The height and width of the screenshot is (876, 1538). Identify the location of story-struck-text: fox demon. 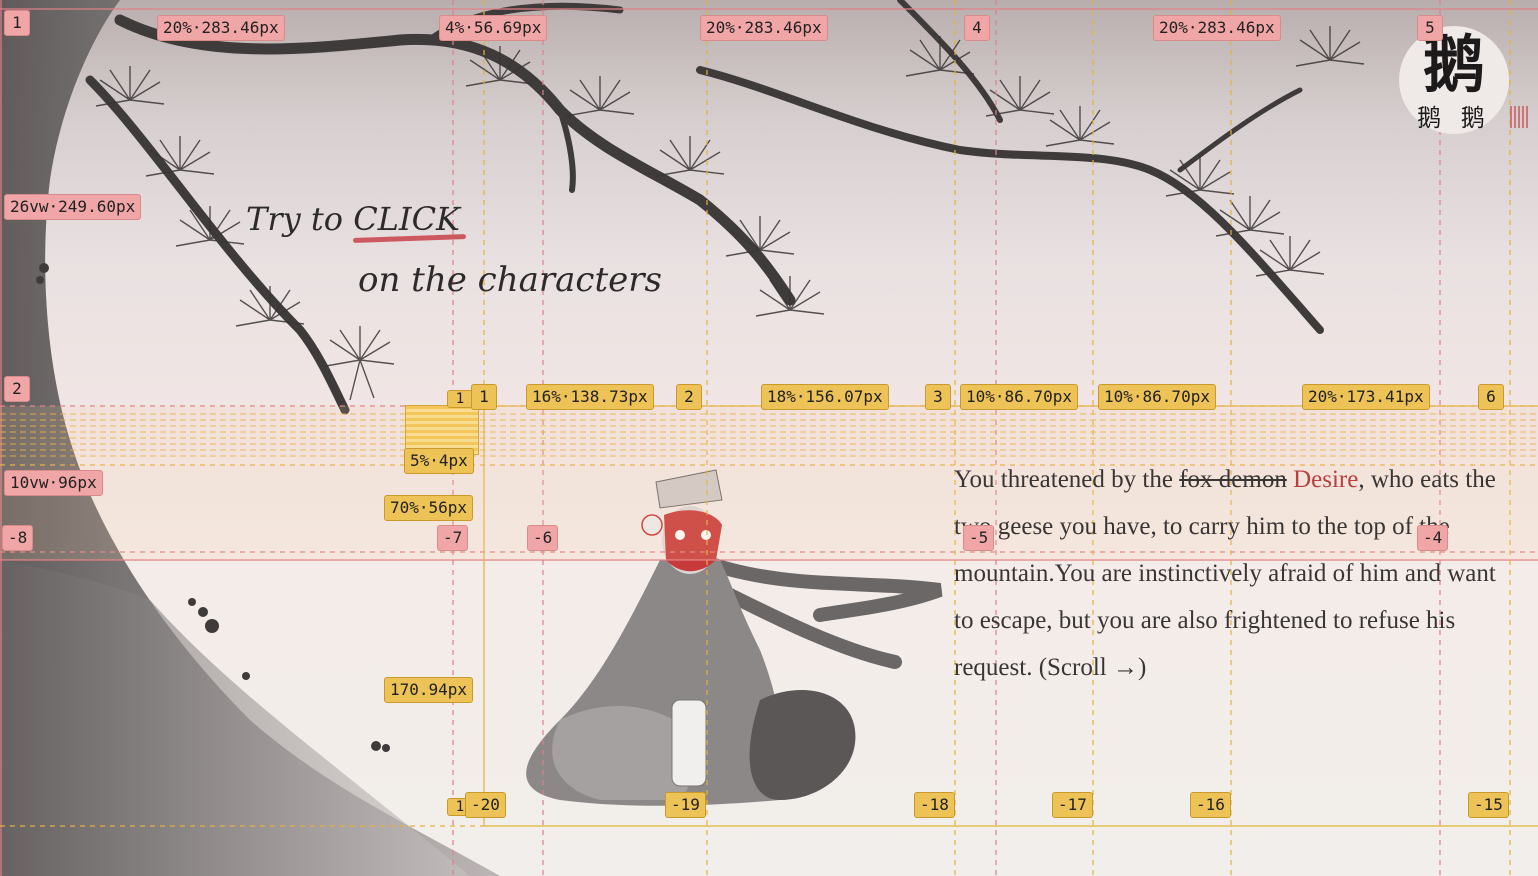
(1233, 479).